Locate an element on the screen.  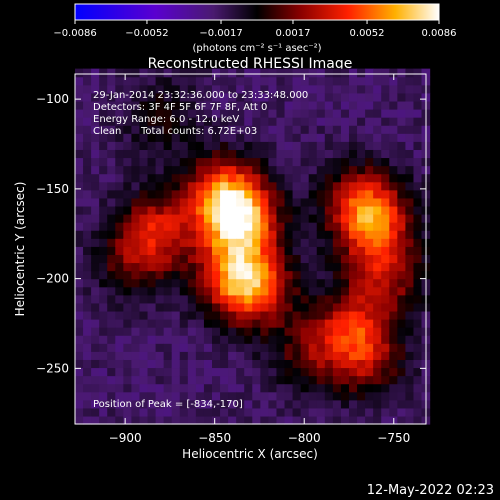
y-tick-label: −200 is located at coordinates (52, 279).